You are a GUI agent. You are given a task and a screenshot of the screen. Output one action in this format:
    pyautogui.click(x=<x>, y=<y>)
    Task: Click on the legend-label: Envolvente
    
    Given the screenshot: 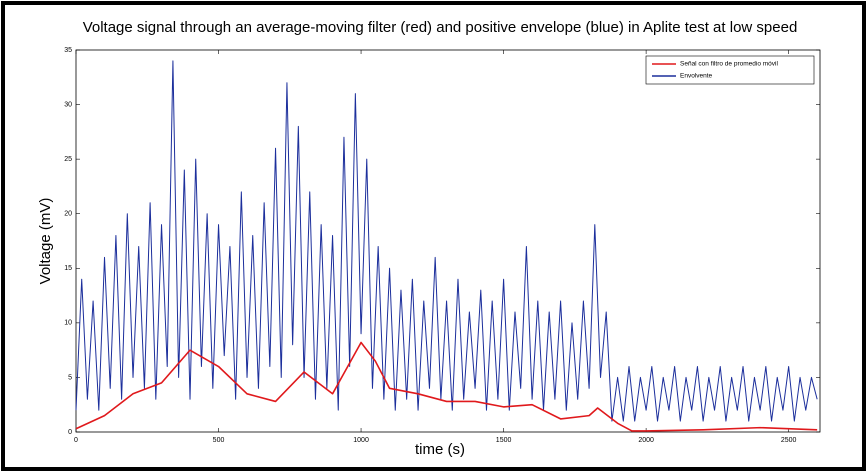 What is the action you would take?
    pyautogui.click(x=696, y=76)
    